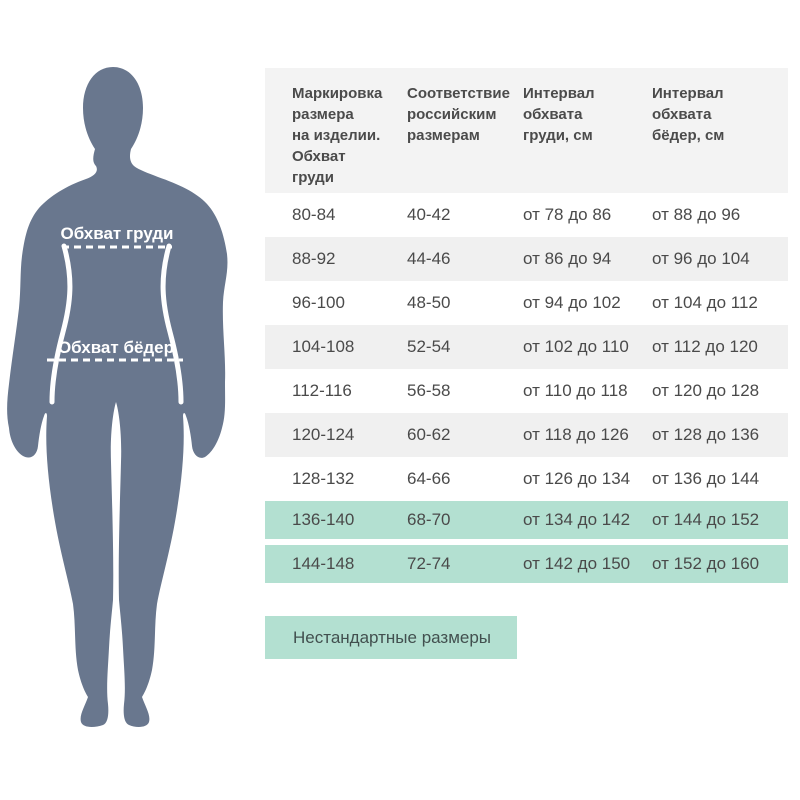 This screenshot has height=800, width=800. What do you see at coordinates (567, 214) in the screenshot?
I see `table-cell: от 78 до 86` at bounding box center [567, 214].